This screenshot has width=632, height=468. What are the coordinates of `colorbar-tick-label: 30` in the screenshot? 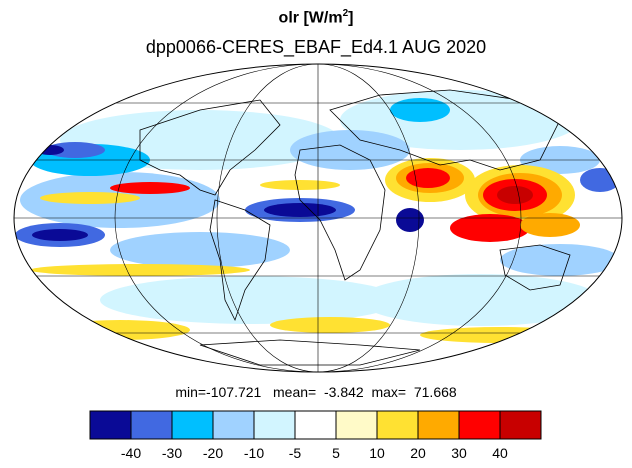 It's located at (459, 453).